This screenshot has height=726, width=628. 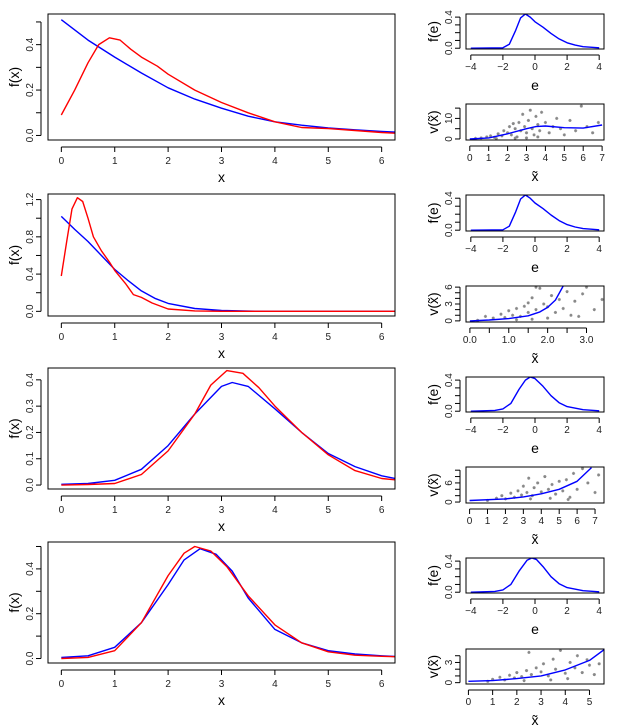 What do you see at coordinates (449, 682) in the screenshot?
I see `y-tick-label: 0` at bounding box center [449, 682].